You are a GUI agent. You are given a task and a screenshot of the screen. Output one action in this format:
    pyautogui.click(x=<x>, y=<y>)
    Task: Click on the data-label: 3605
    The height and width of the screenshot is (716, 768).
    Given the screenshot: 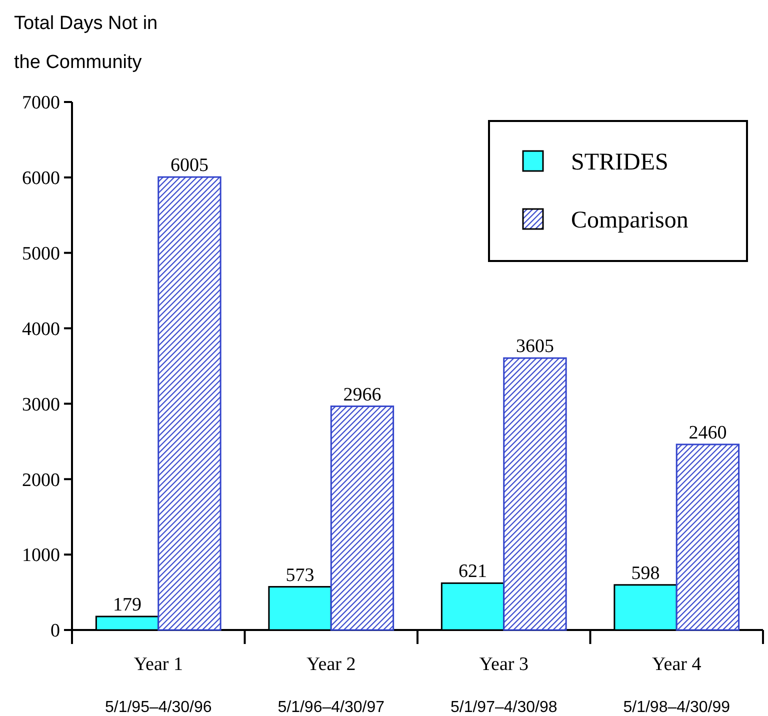 What is the action you would take?
    pyautogui.click(x=535, y=347)
    